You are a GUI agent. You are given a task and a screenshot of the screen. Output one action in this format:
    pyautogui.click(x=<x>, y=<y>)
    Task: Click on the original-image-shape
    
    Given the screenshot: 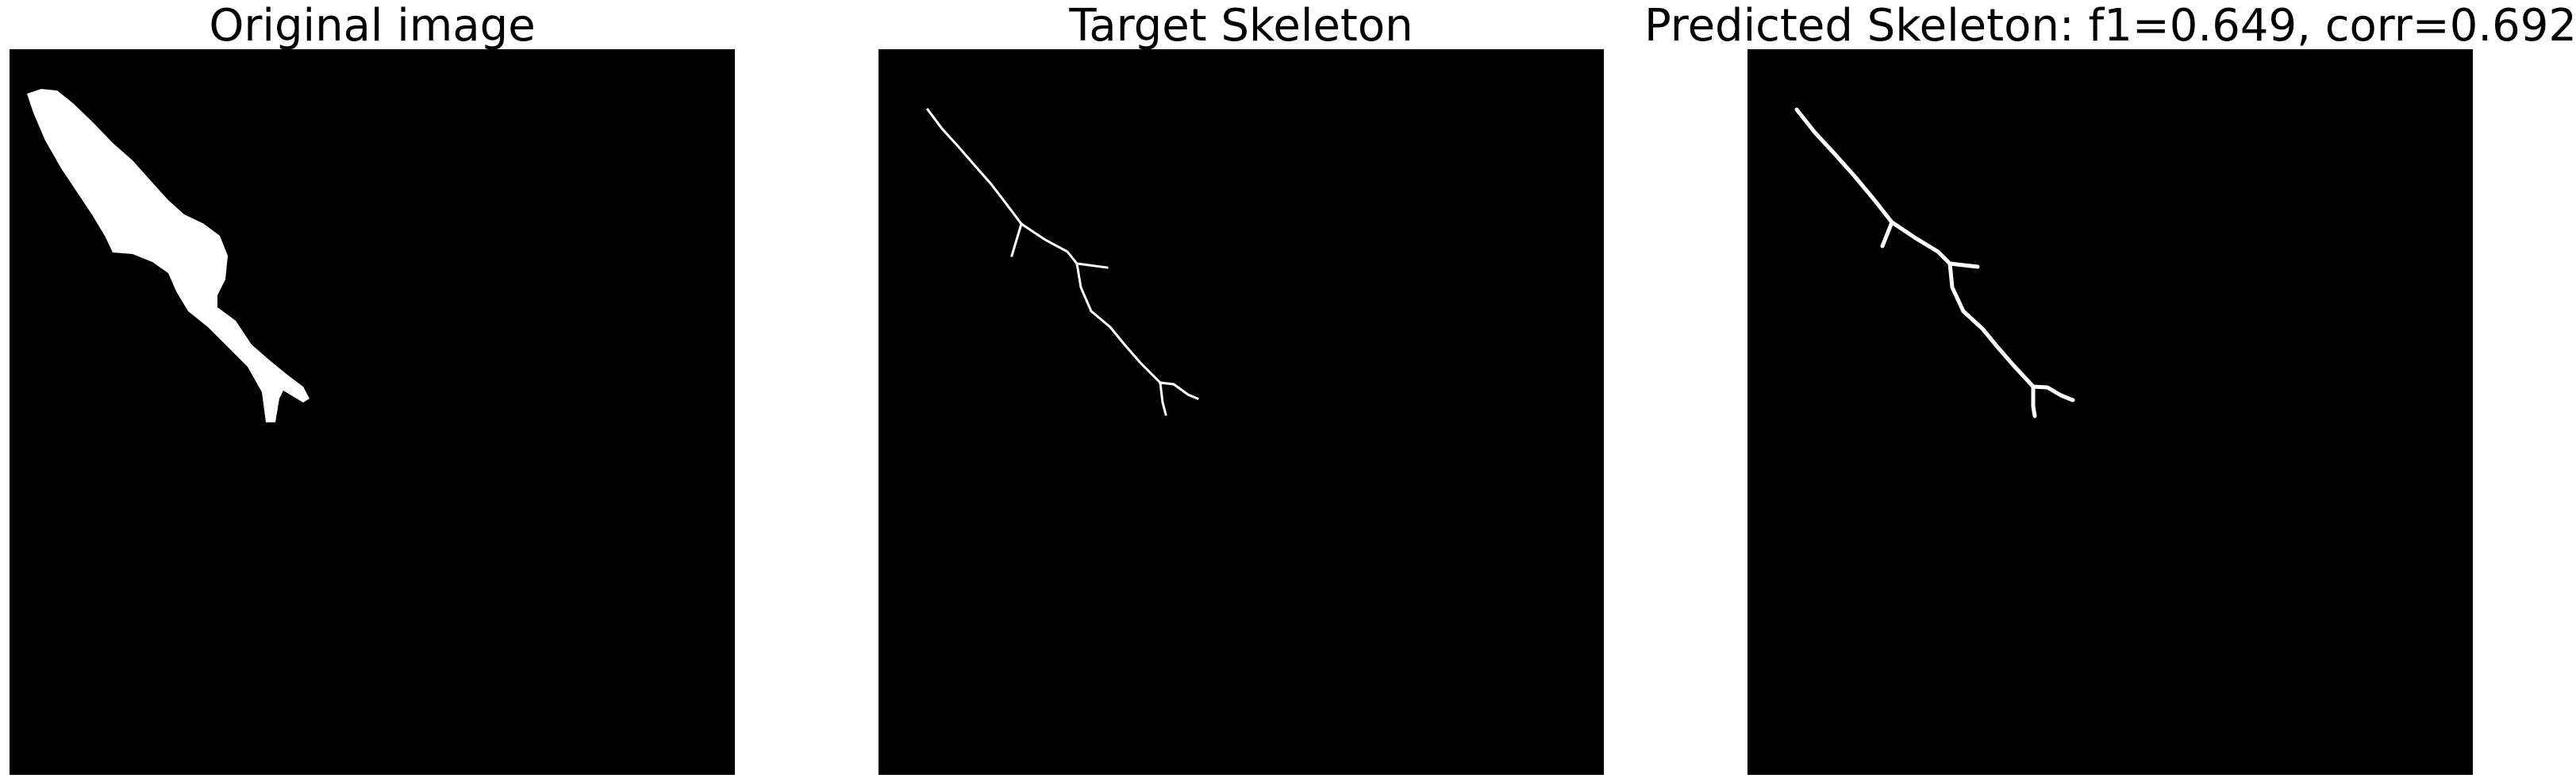 What is the action you would take?
    pyautogui.click(x=168, y=256)
    